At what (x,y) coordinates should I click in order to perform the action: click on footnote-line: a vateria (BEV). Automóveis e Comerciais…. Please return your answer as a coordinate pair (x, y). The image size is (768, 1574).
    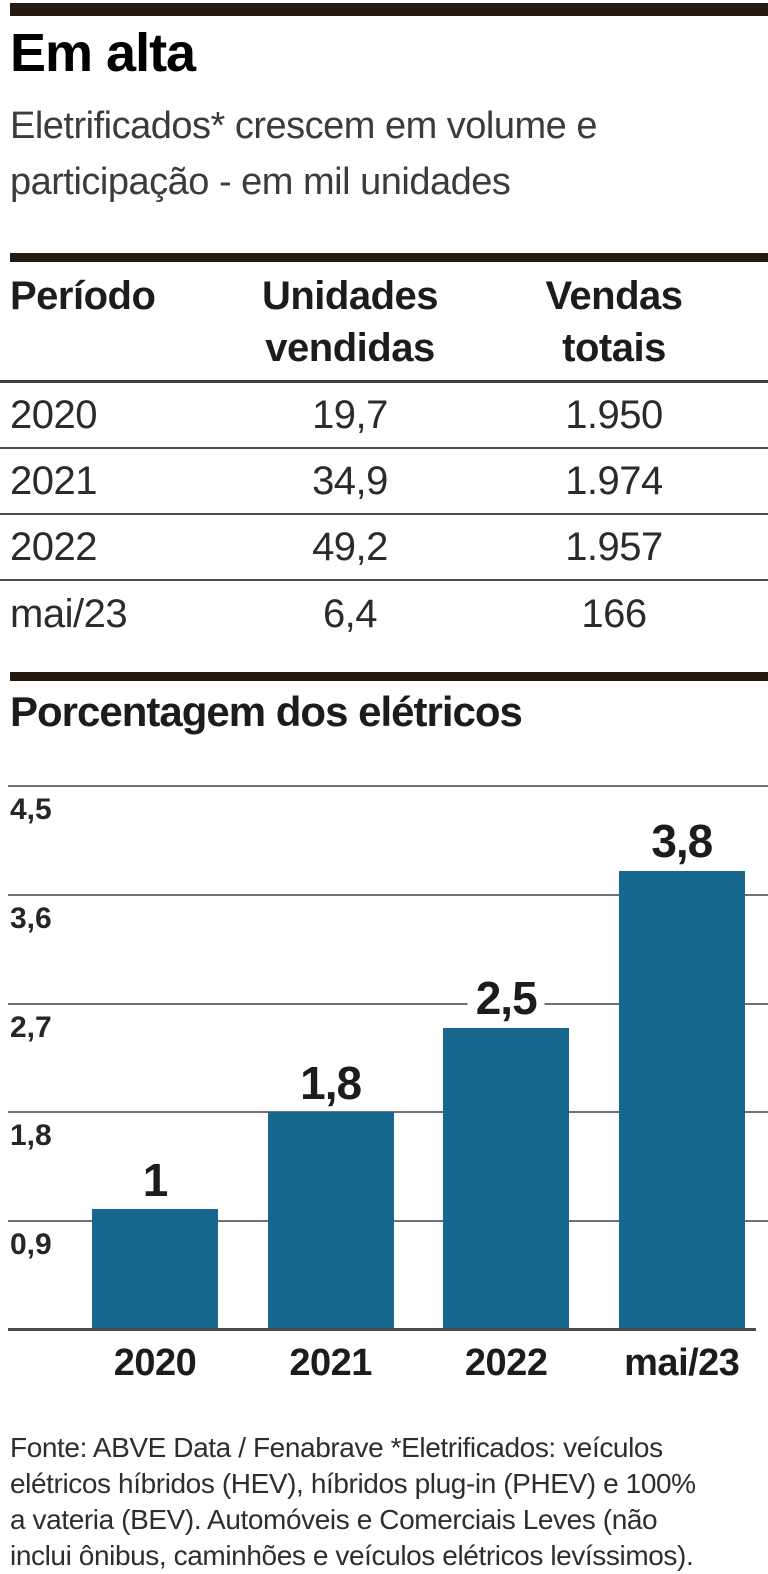
    Looking at the image, I should click on (334, 1519).